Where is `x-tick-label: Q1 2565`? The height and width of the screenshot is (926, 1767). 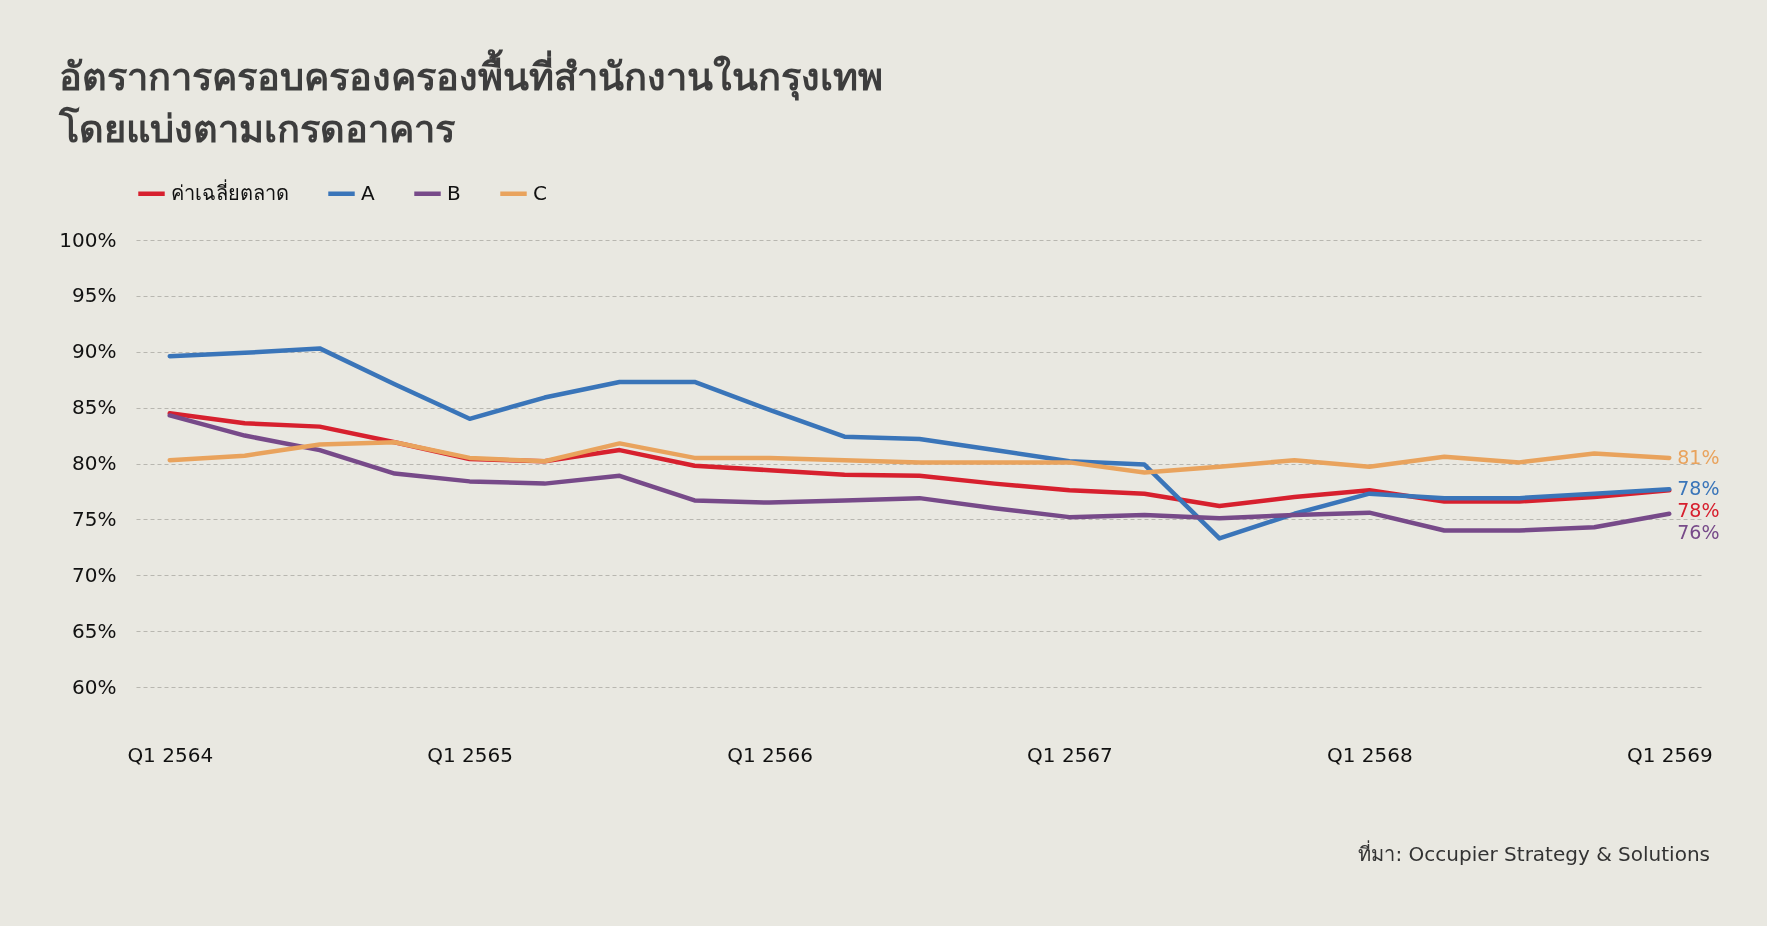
x-tick-label: Q1 2565 is located at coordinates (470, 754).